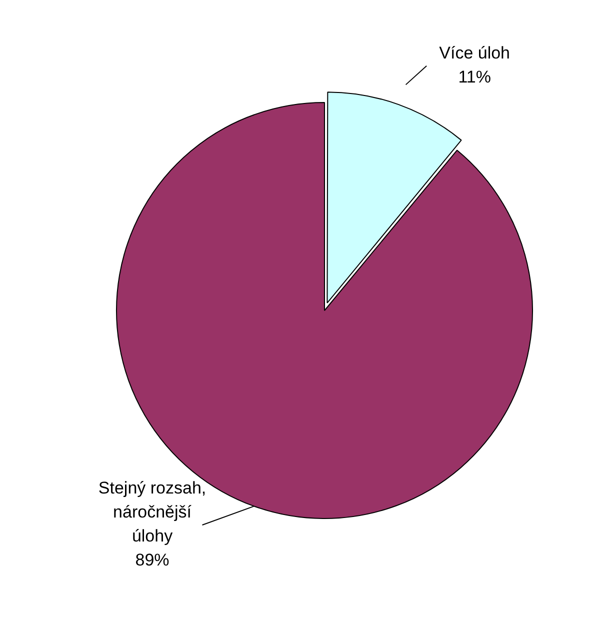  What do you see at coordinates (474, 53) in the screenshot?
I see `slice-label: Více úloh` at bounding box center [474, 53].